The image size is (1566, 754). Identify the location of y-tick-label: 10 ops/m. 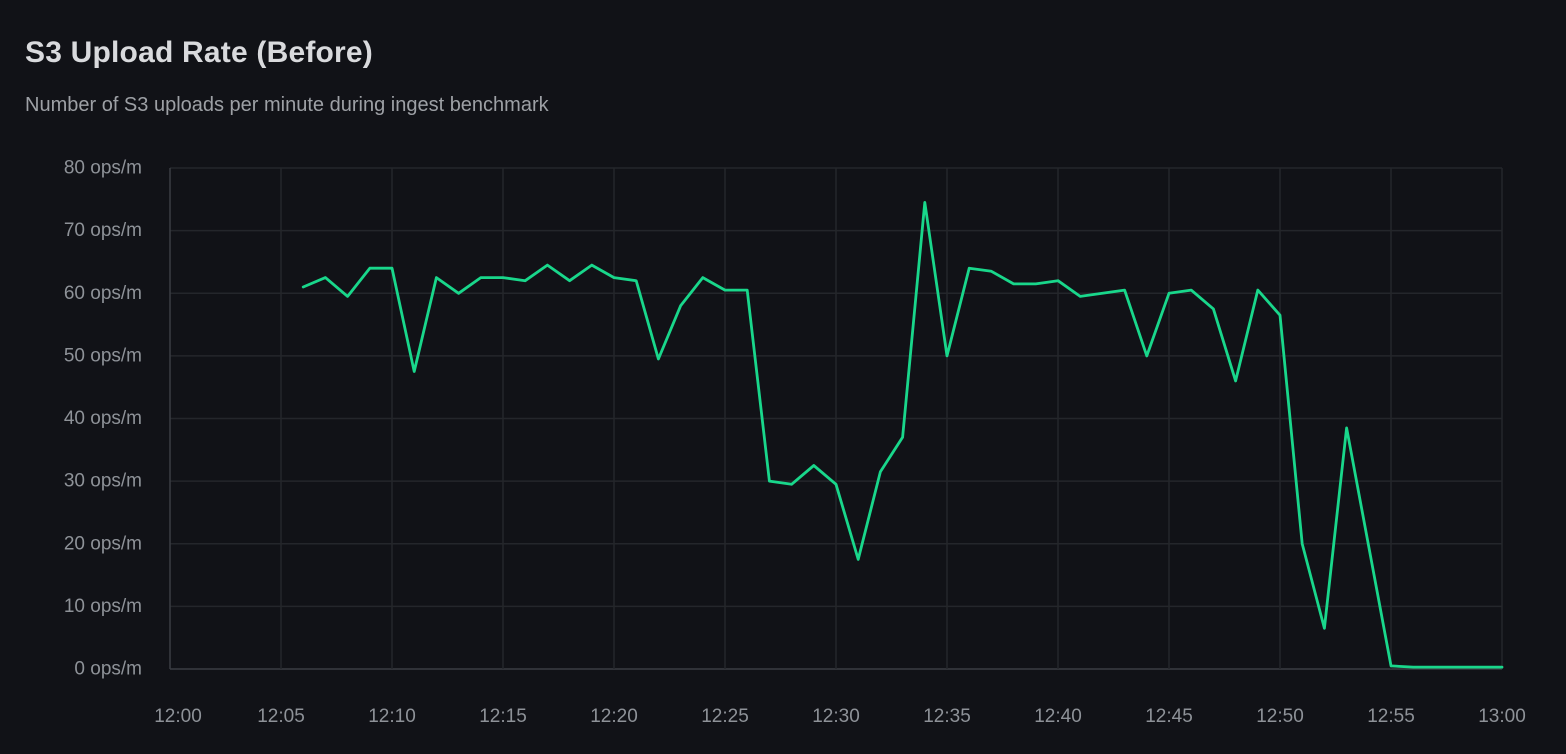
(103, 606).